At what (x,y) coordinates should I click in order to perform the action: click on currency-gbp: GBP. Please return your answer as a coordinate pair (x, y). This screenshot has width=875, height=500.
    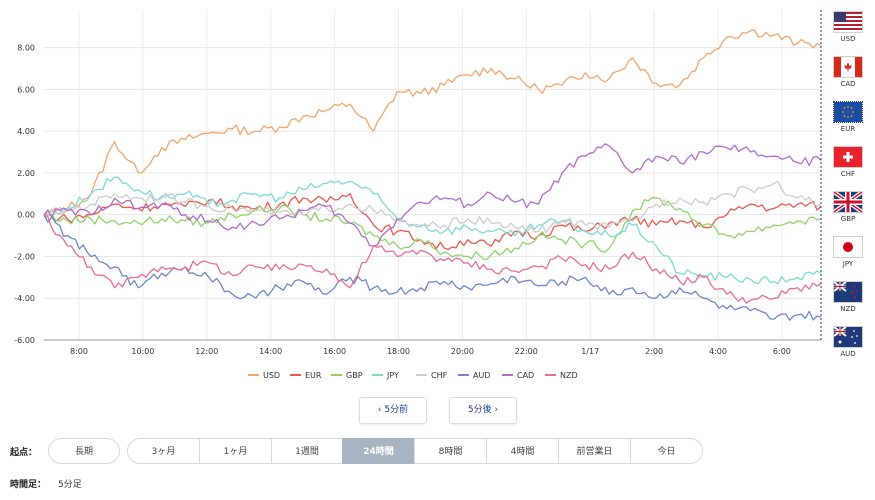
    Looking at the image, I should click on (848, 210).